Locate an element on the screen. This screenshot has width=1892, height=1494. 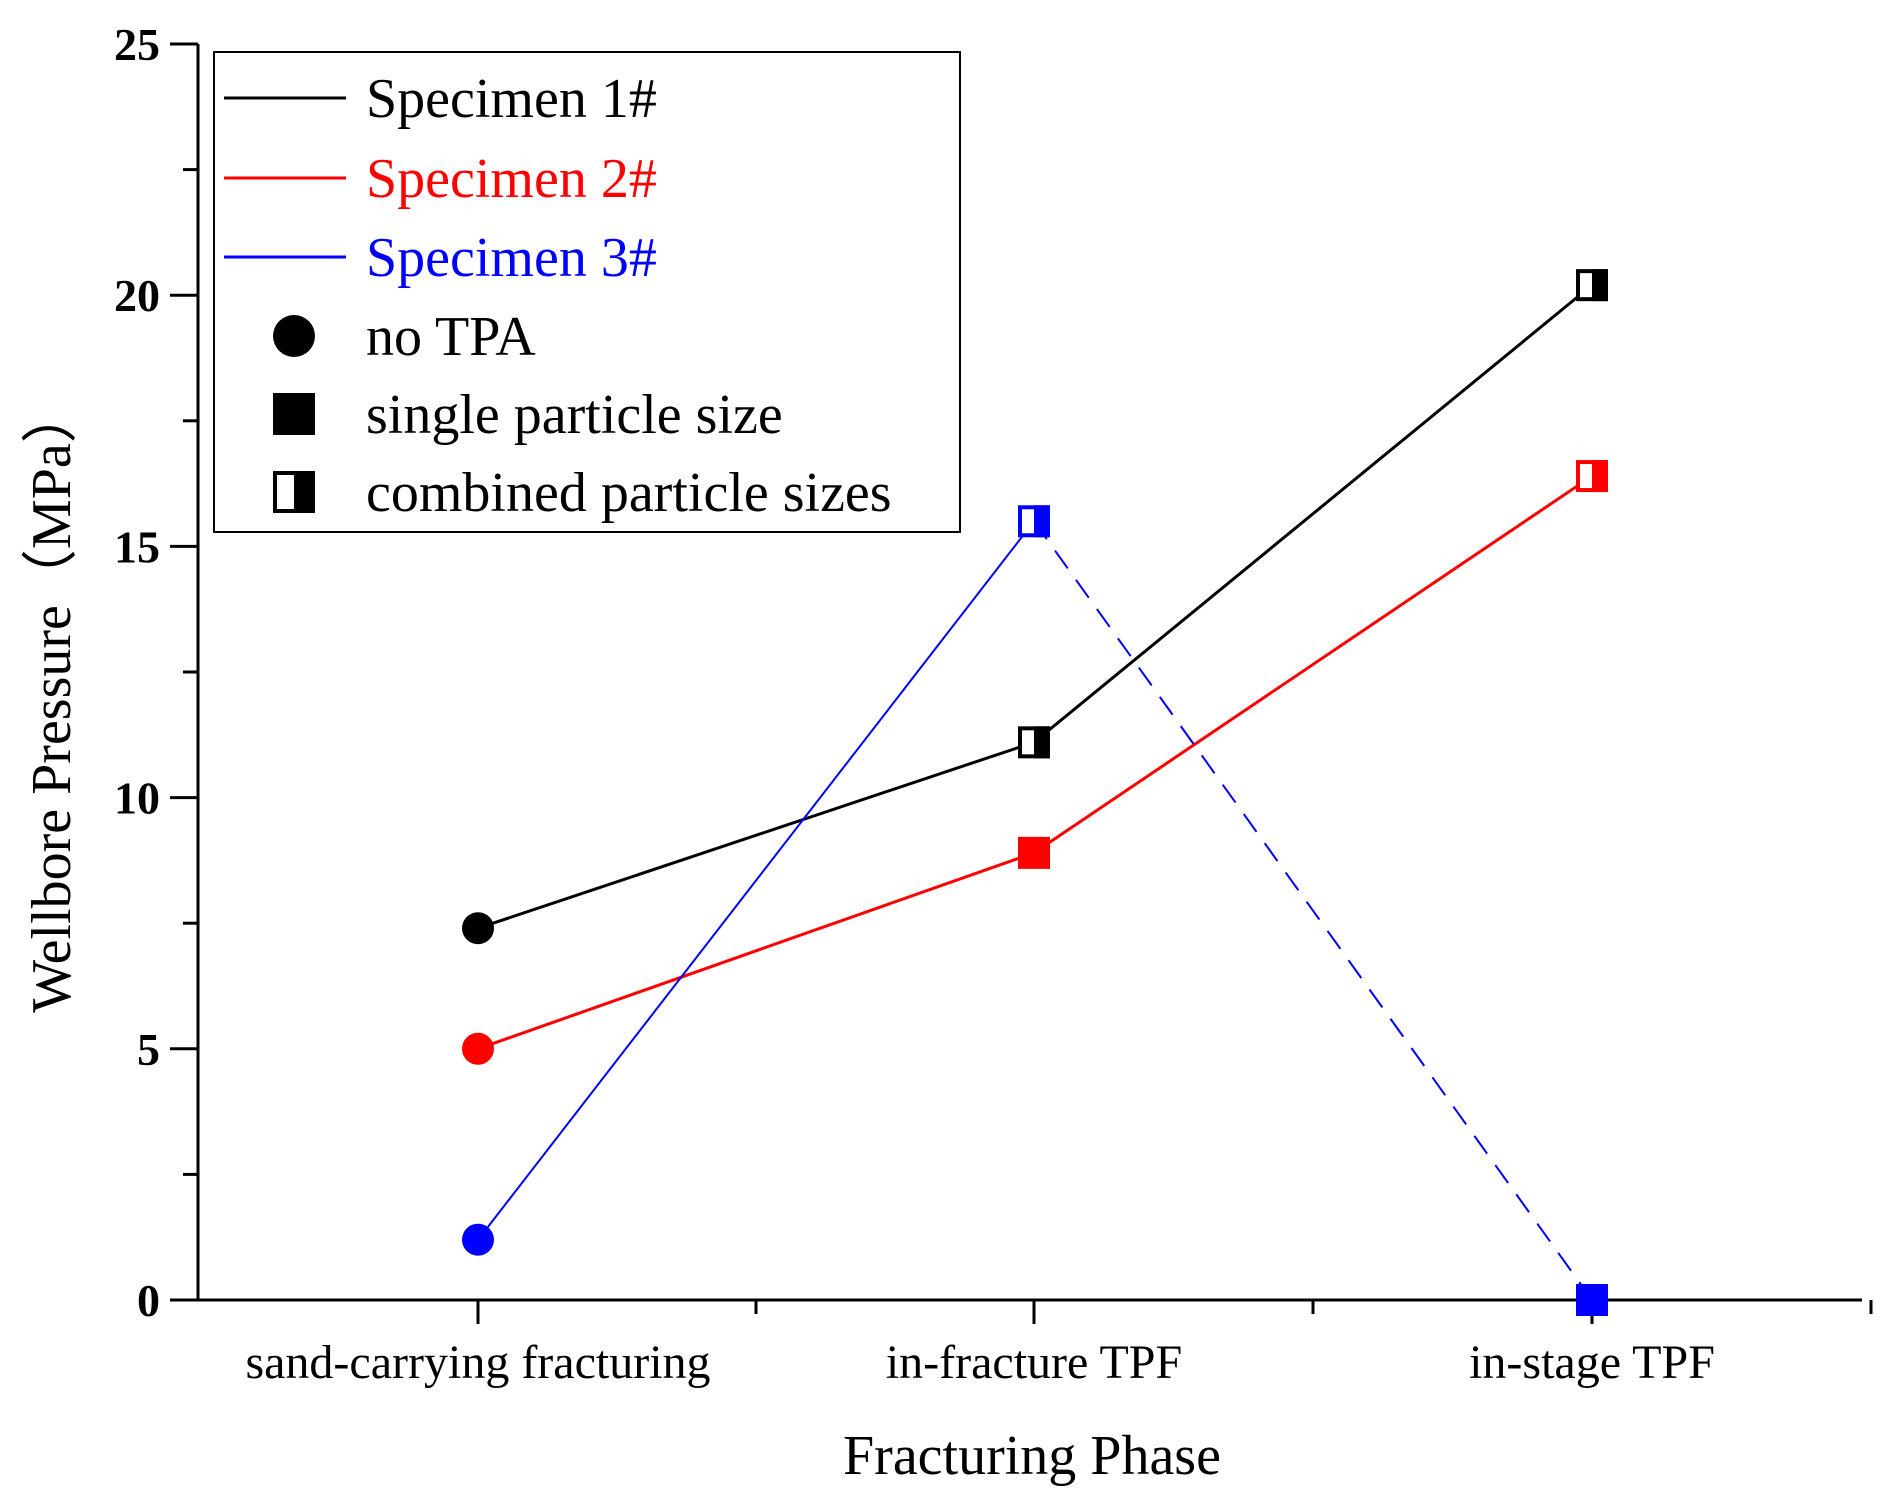
series-2-point-circle-marker is located at coordinates (478, 1048).